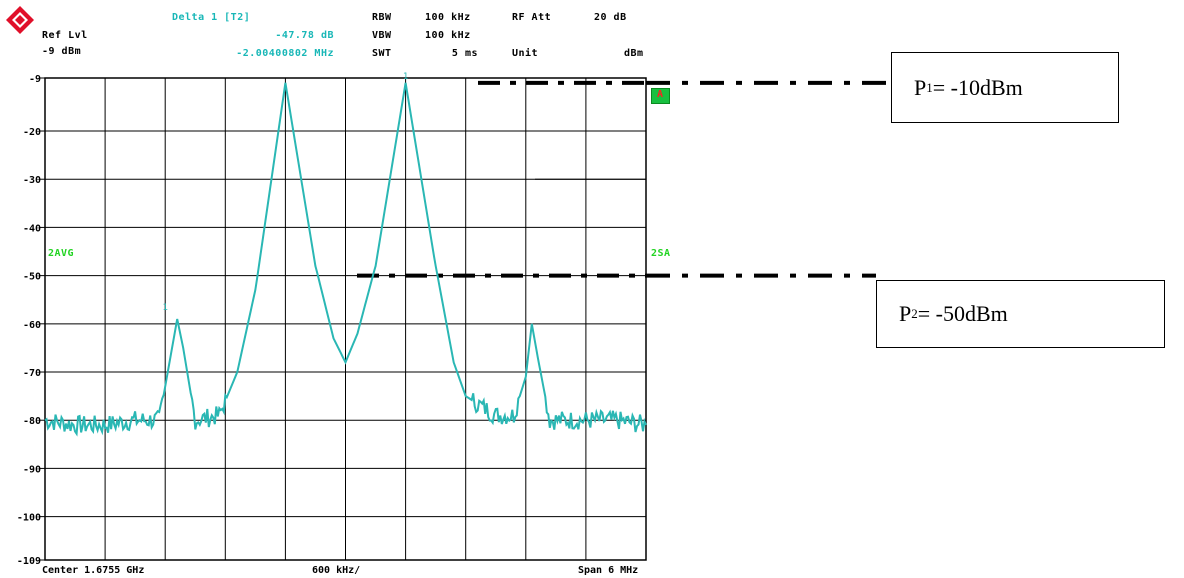 The image size is (1184, 578). Describe the element at coordinates (532, 17) in the screenshot. I see `rf-att-label: RF Att` at that location.